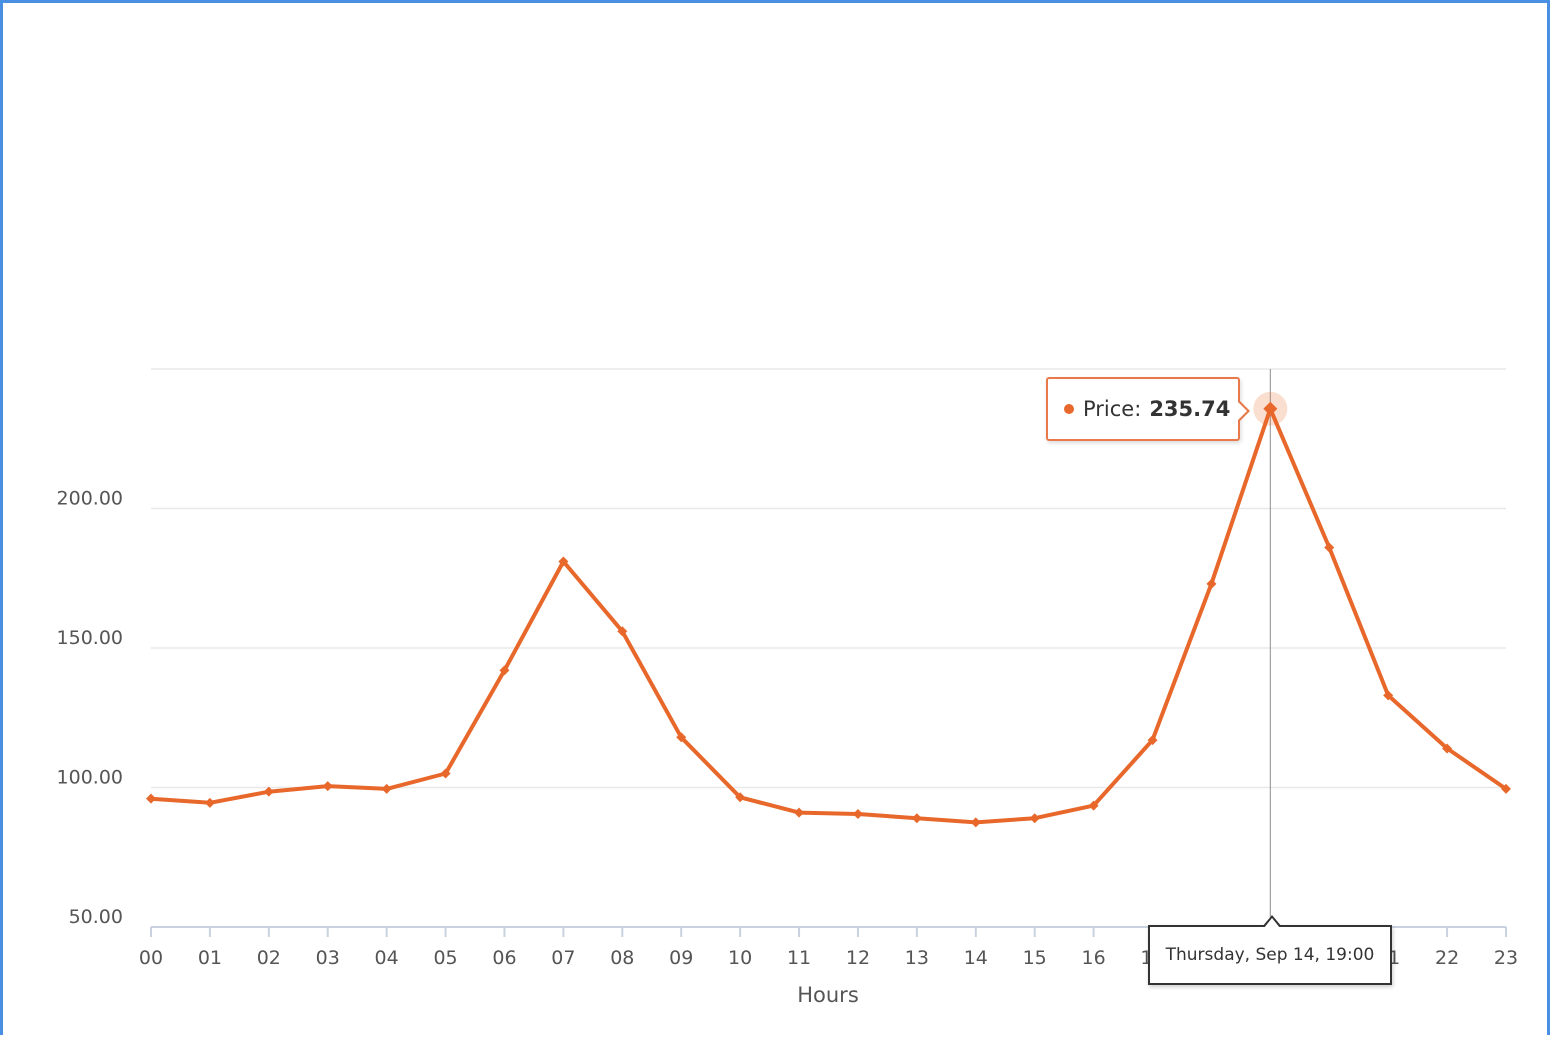 The image size is (1550, 1038). Describe the element at coordinates (269, 958) in the screenshot. I see `x-tick-label: 02` at that location.